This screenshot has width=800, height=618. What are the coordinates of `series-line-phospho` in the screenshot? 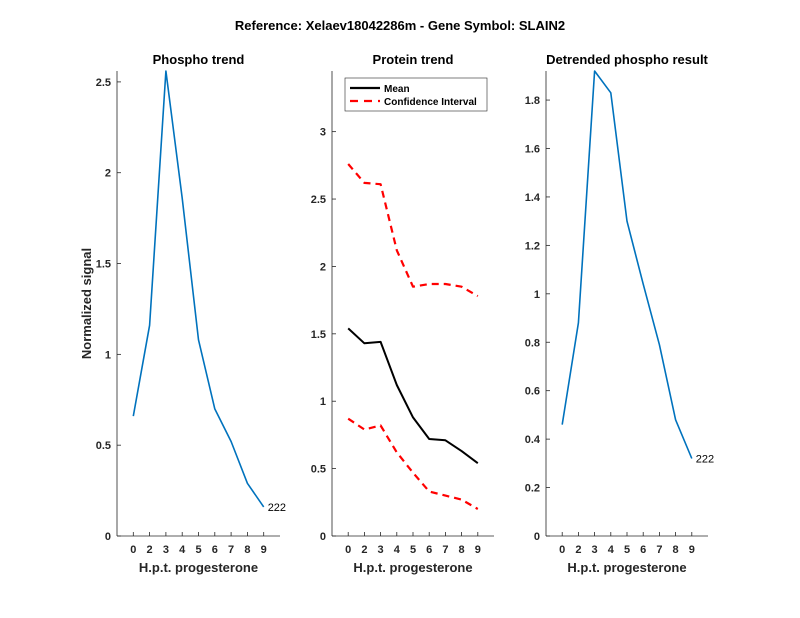 It's located at (198, 289).